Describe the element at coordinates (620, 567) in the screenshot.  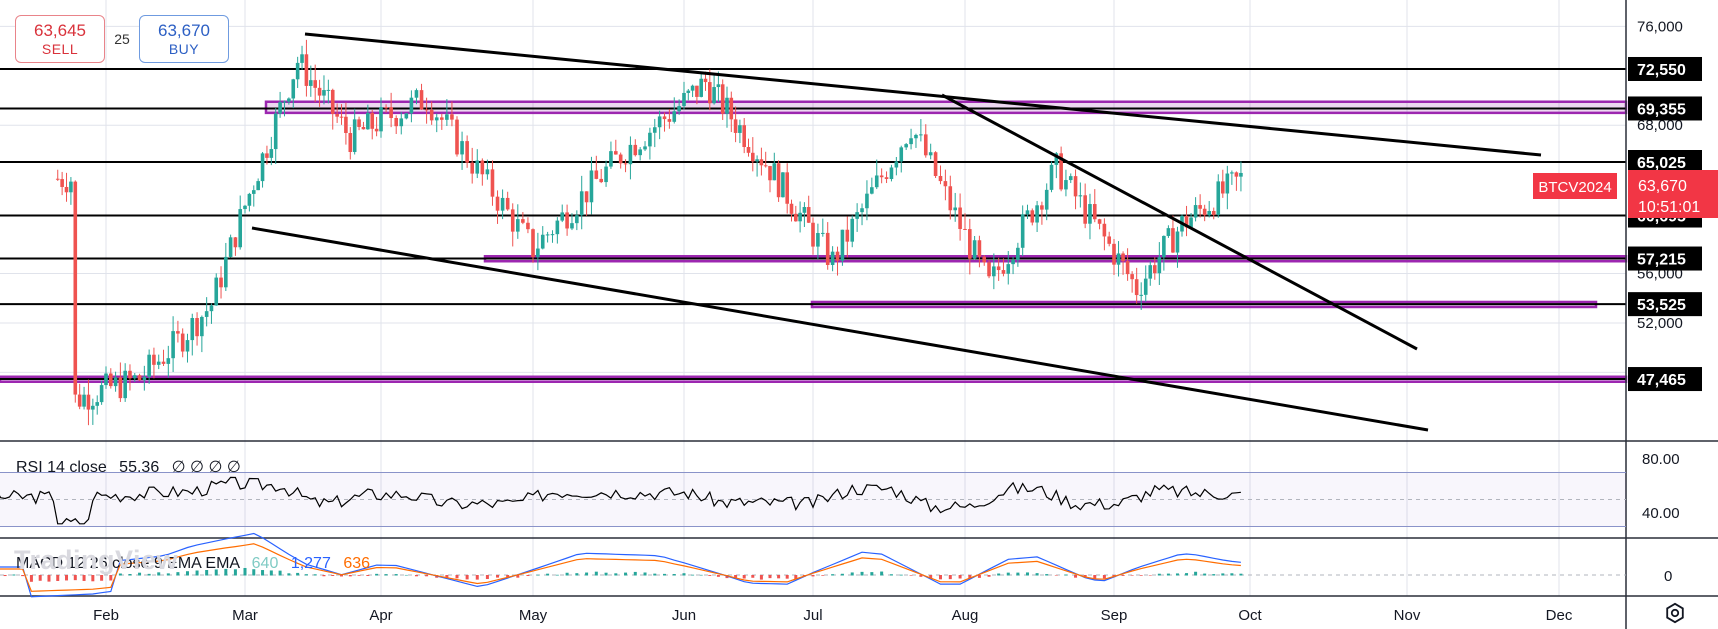
I see `macd-signal-line` at that location.